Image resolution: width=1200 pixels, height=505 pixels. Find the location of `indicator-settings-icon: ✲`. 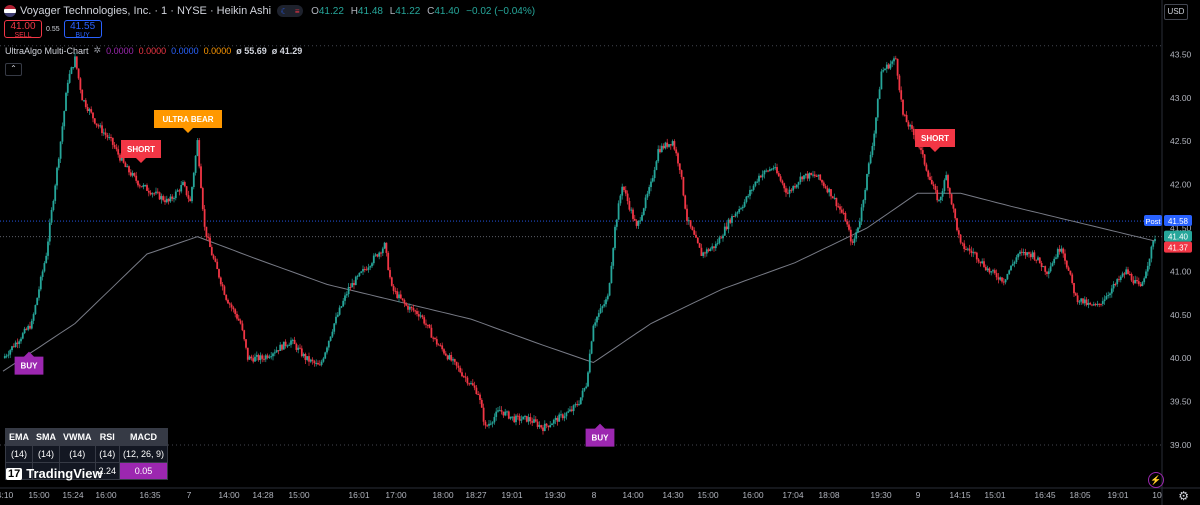

indicator-settings-icon: ✲ is located at coordinates (97, 50).